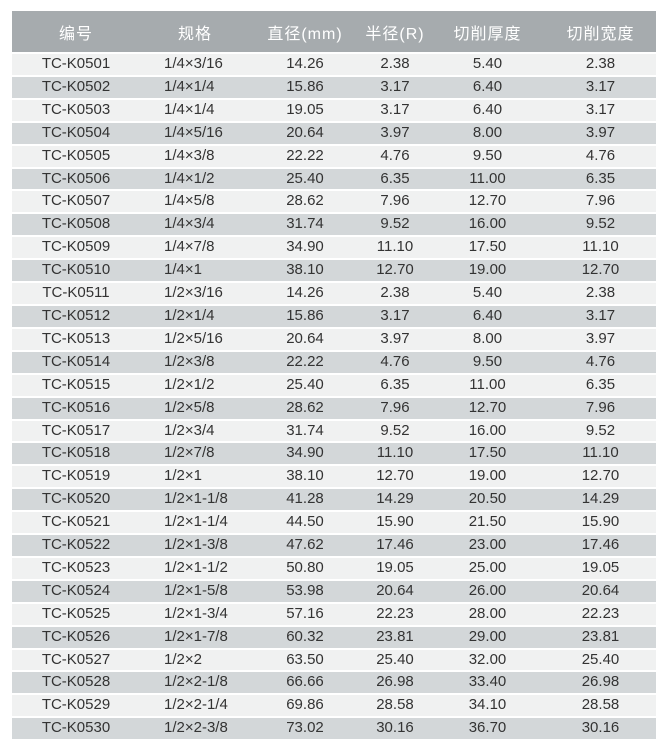 This screenshot has width=668, height=743. Describe the element at coordinates (305, 202) in the screenshot. I see `cell-diameter: 28.62` at that location.